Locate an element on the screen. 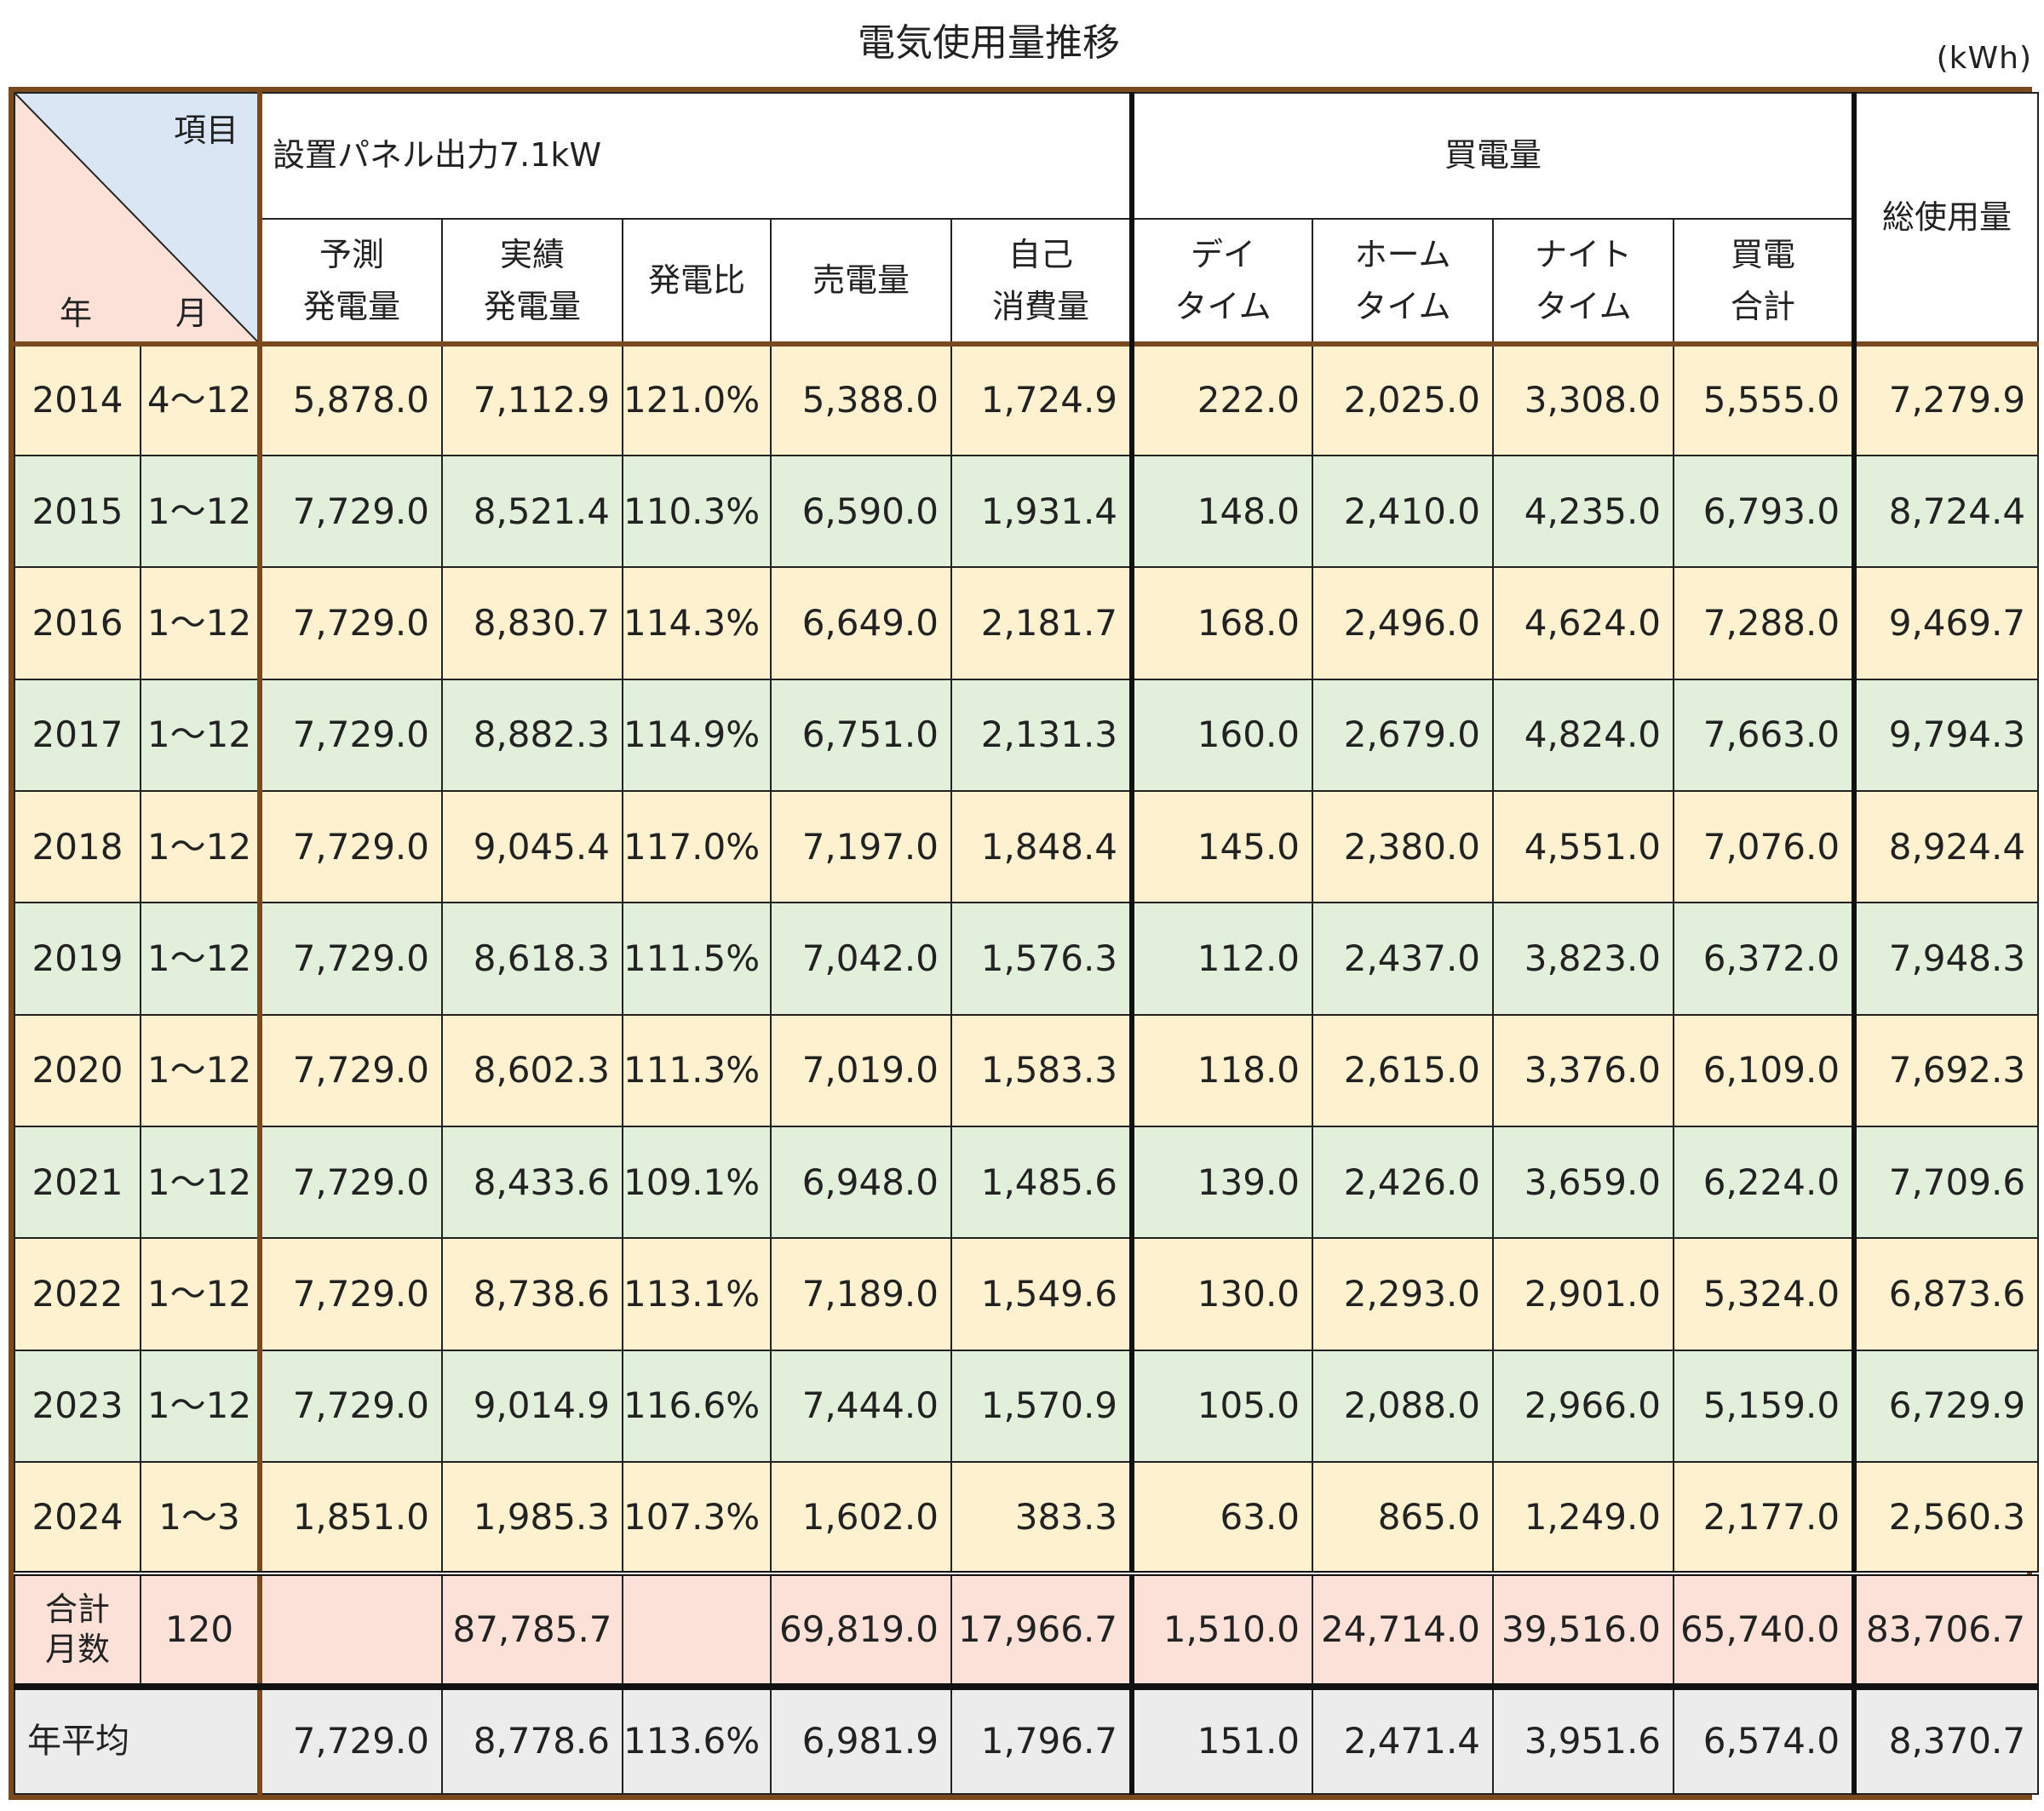 This screenshot has width=2044, height=1811. cell-buytotal: 7,288.0 is located at coordinates (1764, 623).